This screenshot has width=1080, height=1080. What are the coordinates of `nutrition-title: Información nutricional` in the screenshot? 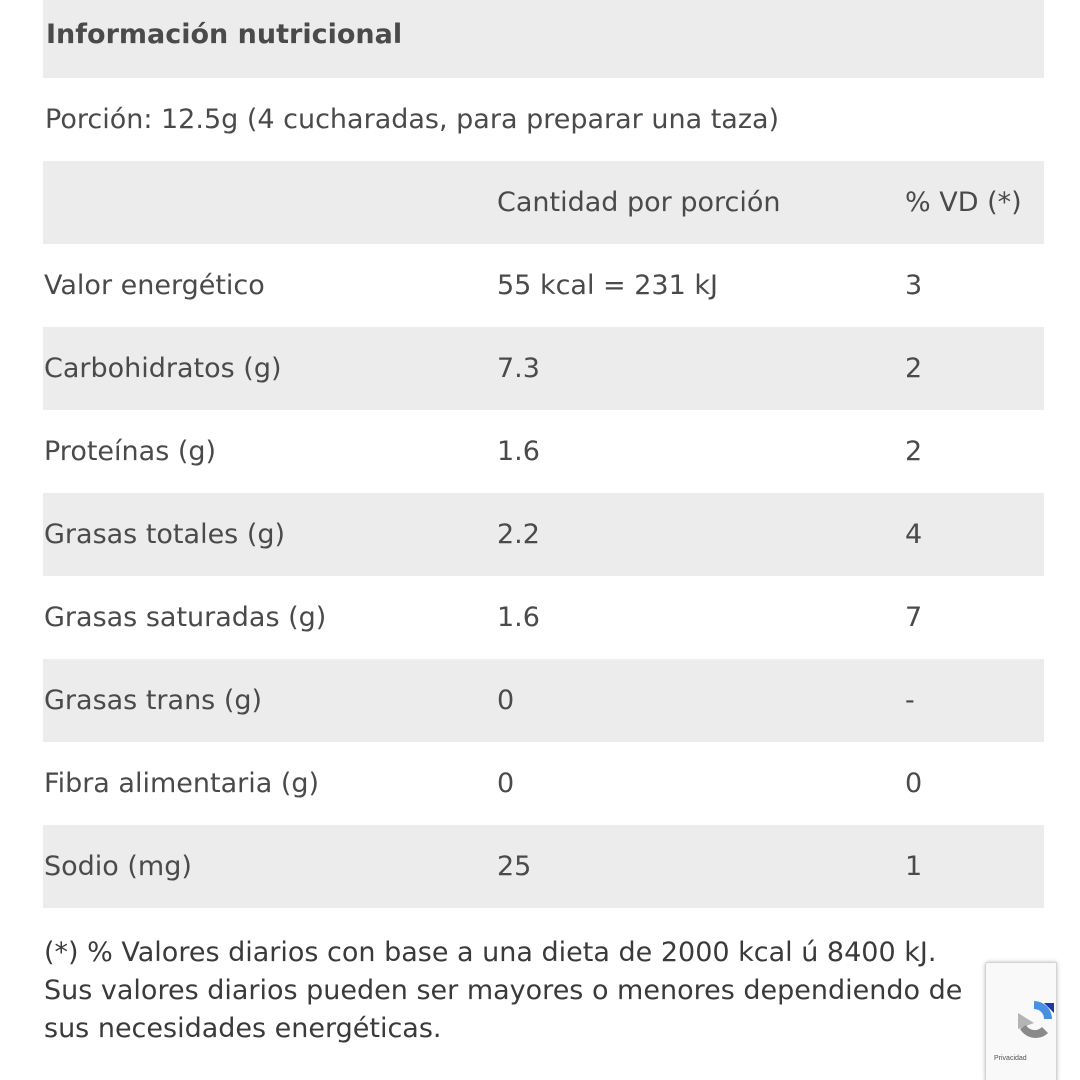 It's located at (224, 34).